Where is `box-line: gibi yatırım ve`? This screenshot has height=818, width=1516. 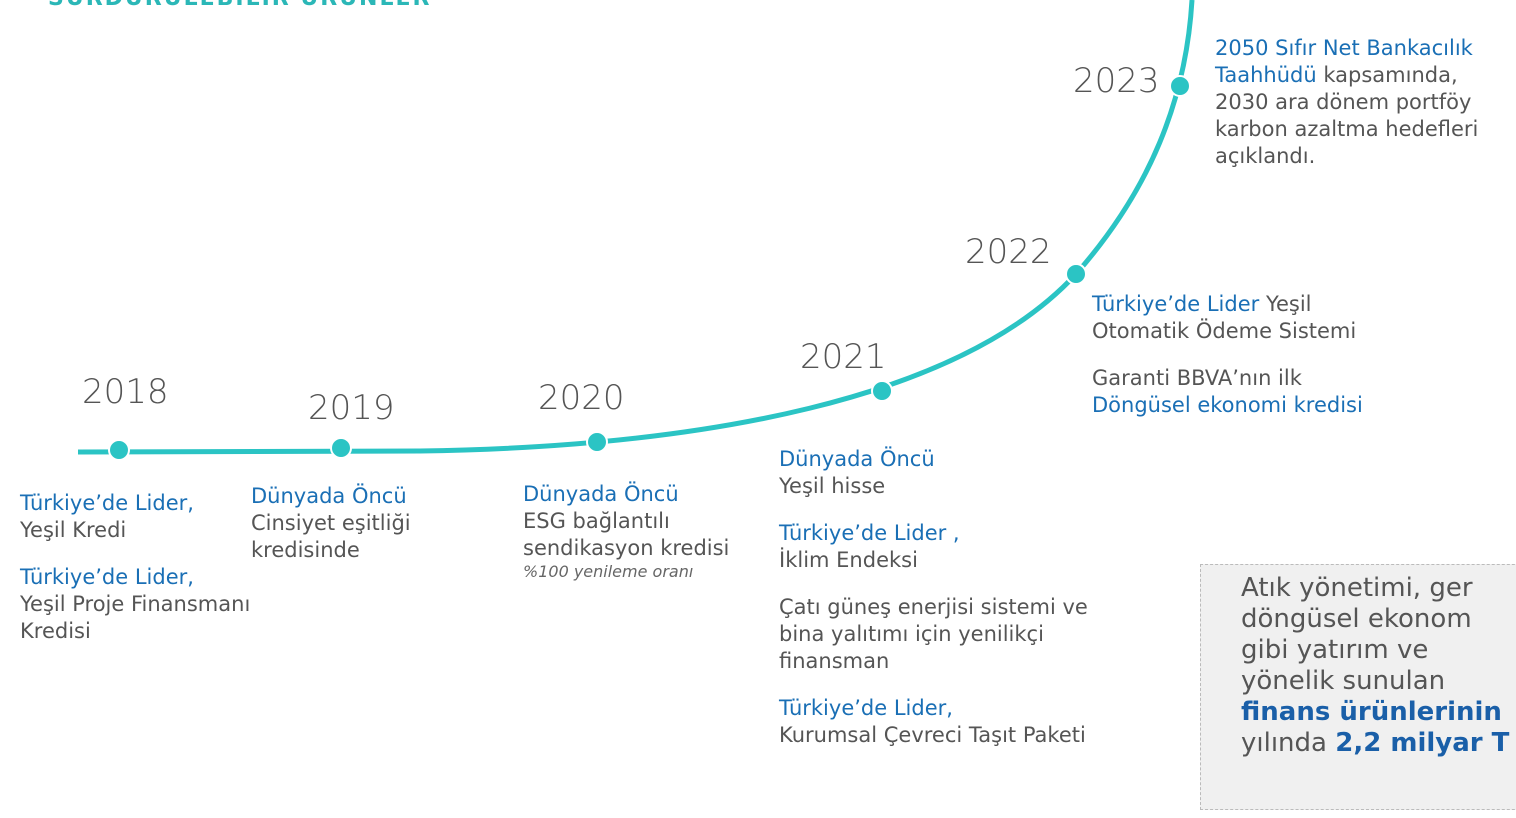
box-line: gibi yatırım ve is located at coordinates (1378, 650).